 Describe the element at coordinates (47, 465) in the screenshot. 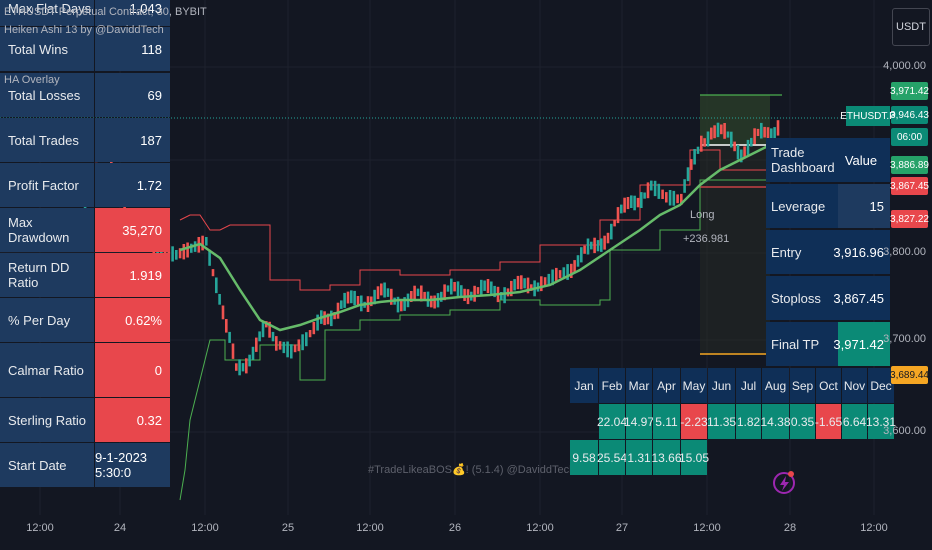

I see `stats-label: Start Date` at that location.